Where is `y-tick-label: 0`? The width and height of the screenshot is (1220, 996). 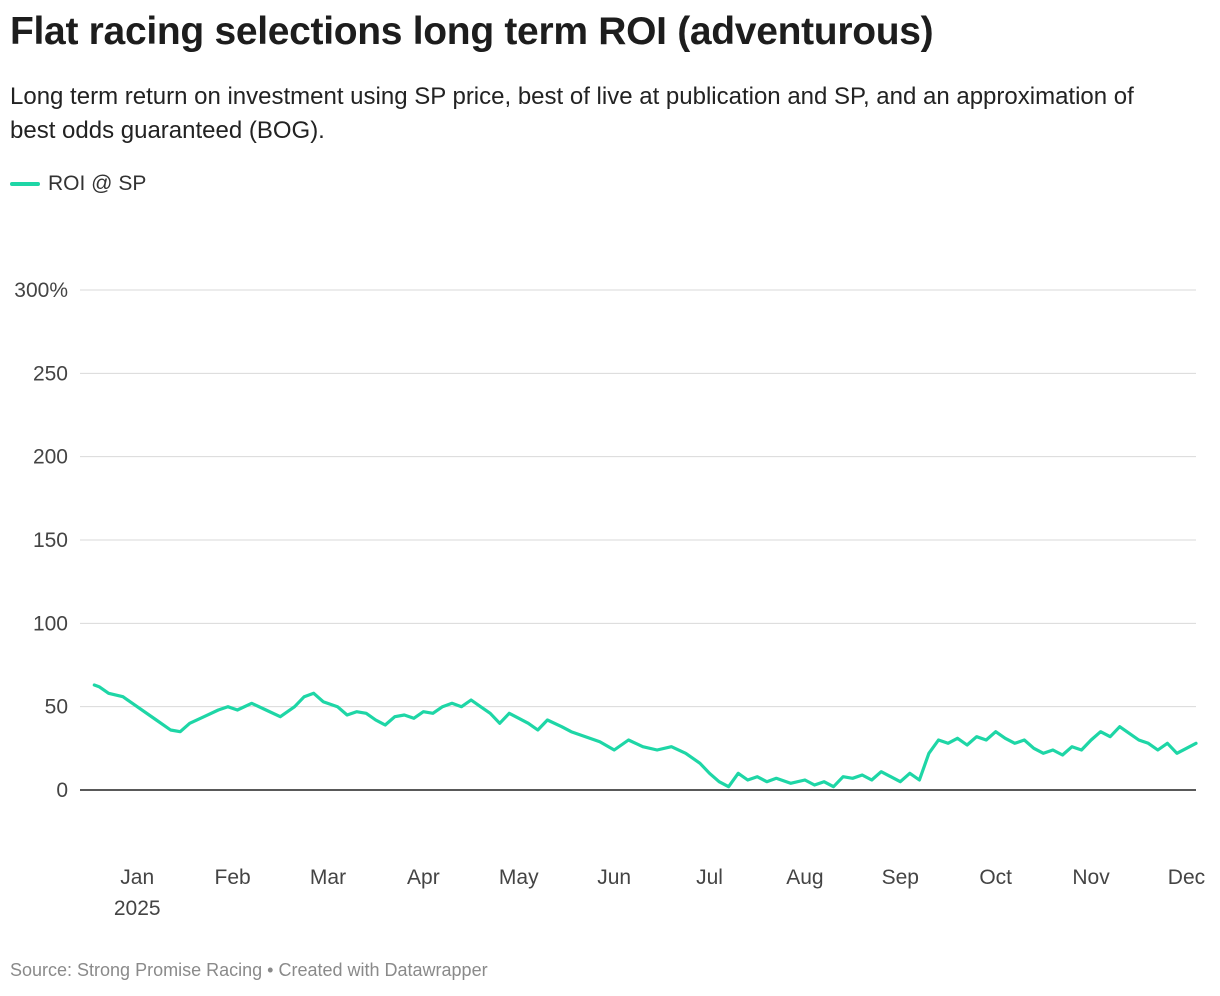 y-tick-label: 0 is located at coordinates (62, 790).